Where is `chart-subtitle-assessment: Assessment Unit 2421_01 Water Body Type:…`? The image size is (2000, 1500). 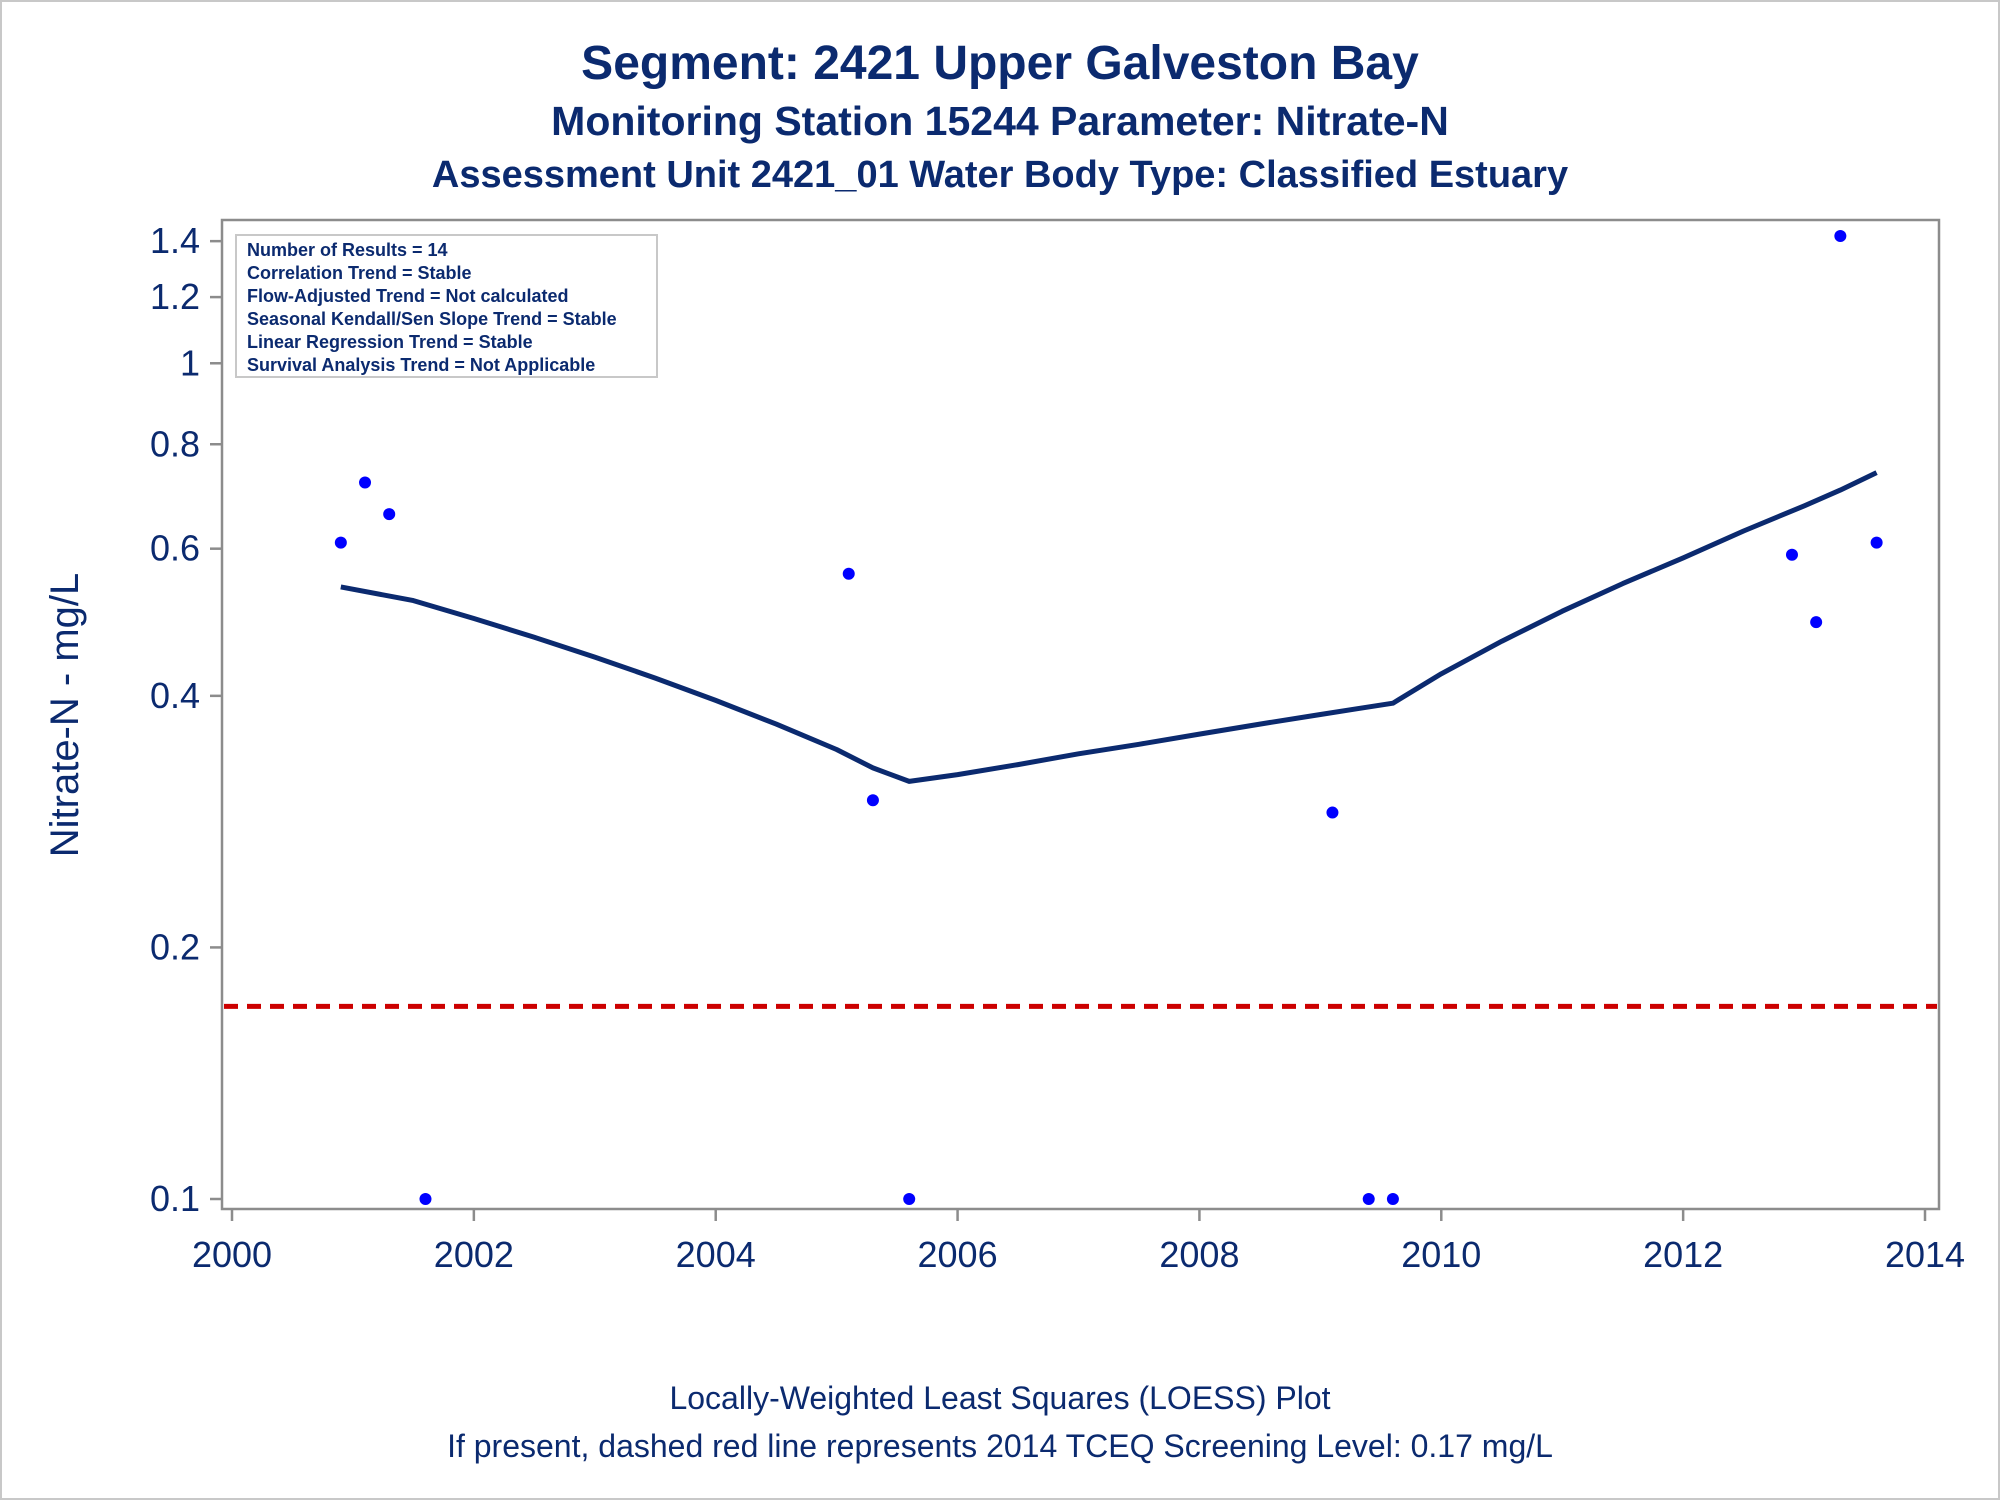 chart-subtitle-assessment: Assessment Unit 2421_01 Water Body Type:… is located at coordinates (1000, 175).